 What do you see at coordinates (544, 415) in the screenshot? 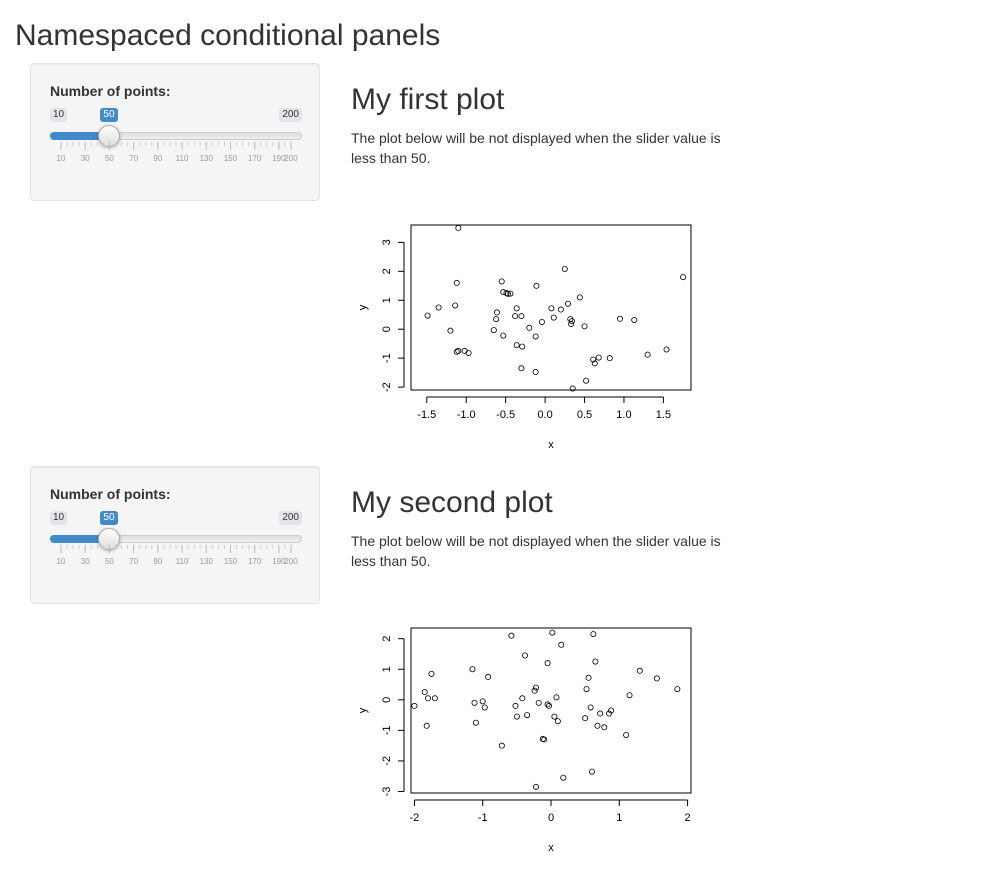
I see `x-tick-label: 0.0` at bounding box center [544, 415].